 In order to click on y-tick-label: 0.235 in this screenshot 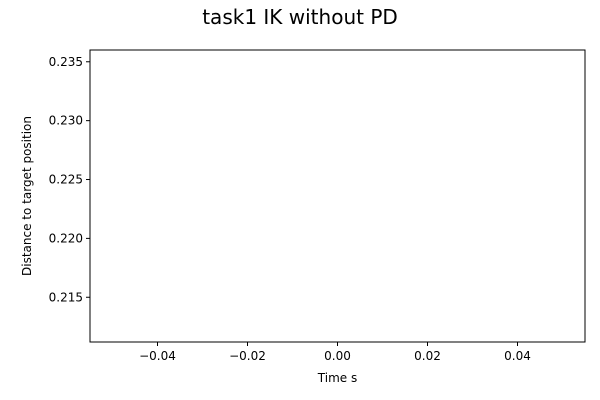, I will do `click(66, 62)`.